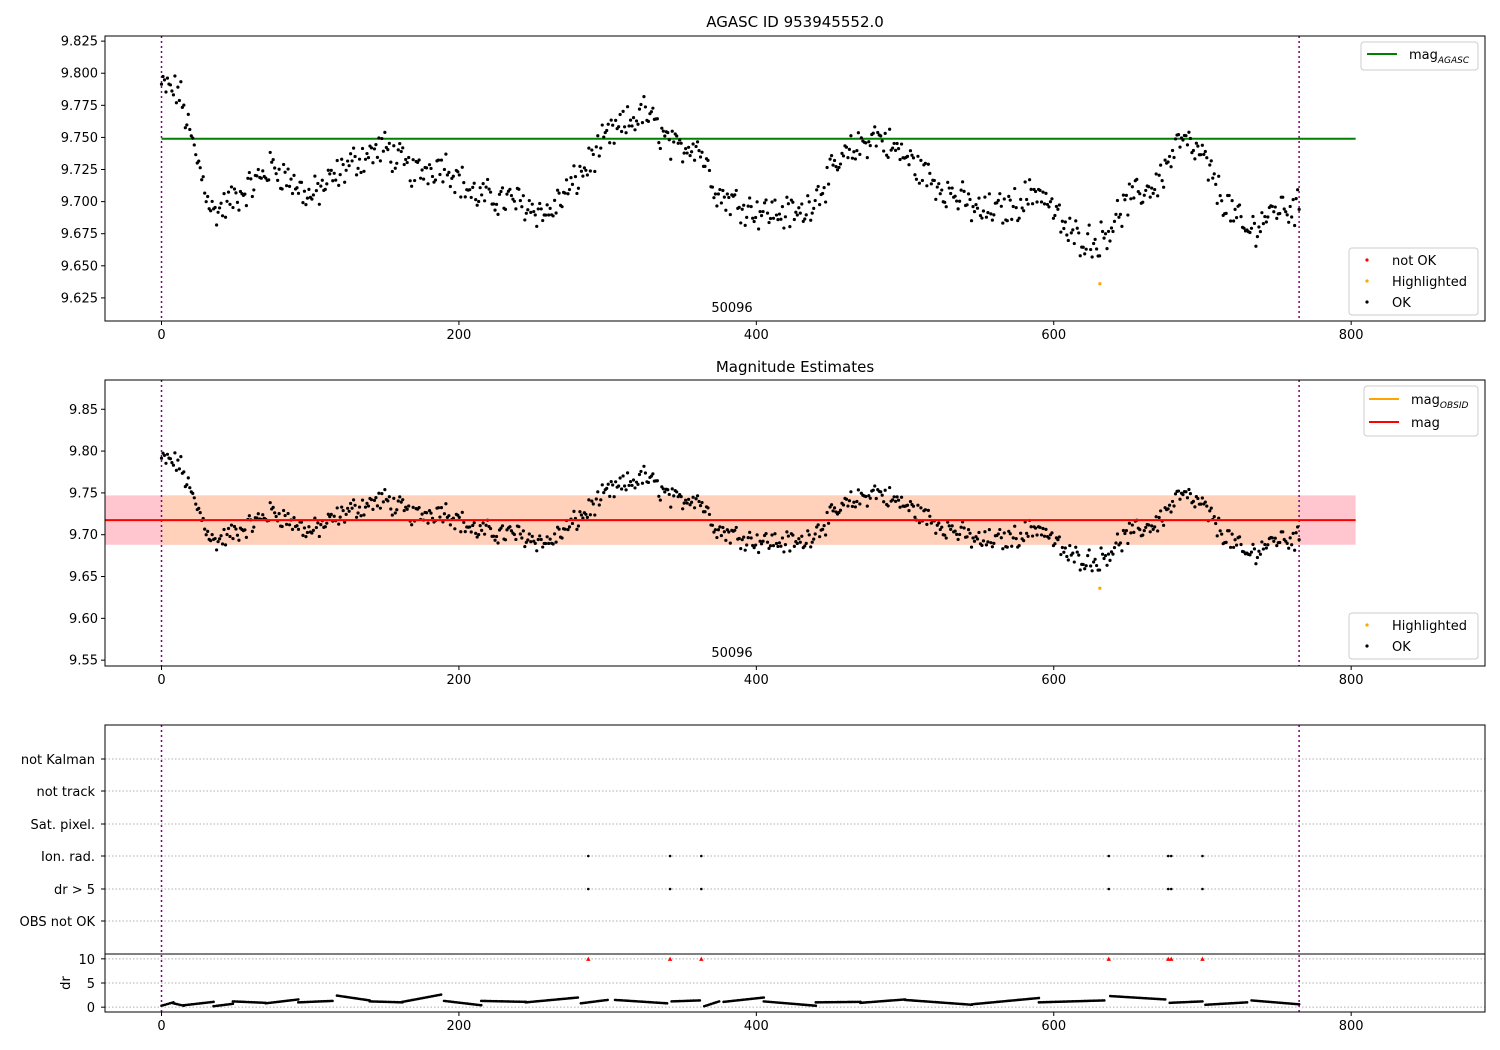  Describe the element at coordinates (83, 452) in the screenshot. I see `panel2-ytick-label-5: 9.80` at that location.